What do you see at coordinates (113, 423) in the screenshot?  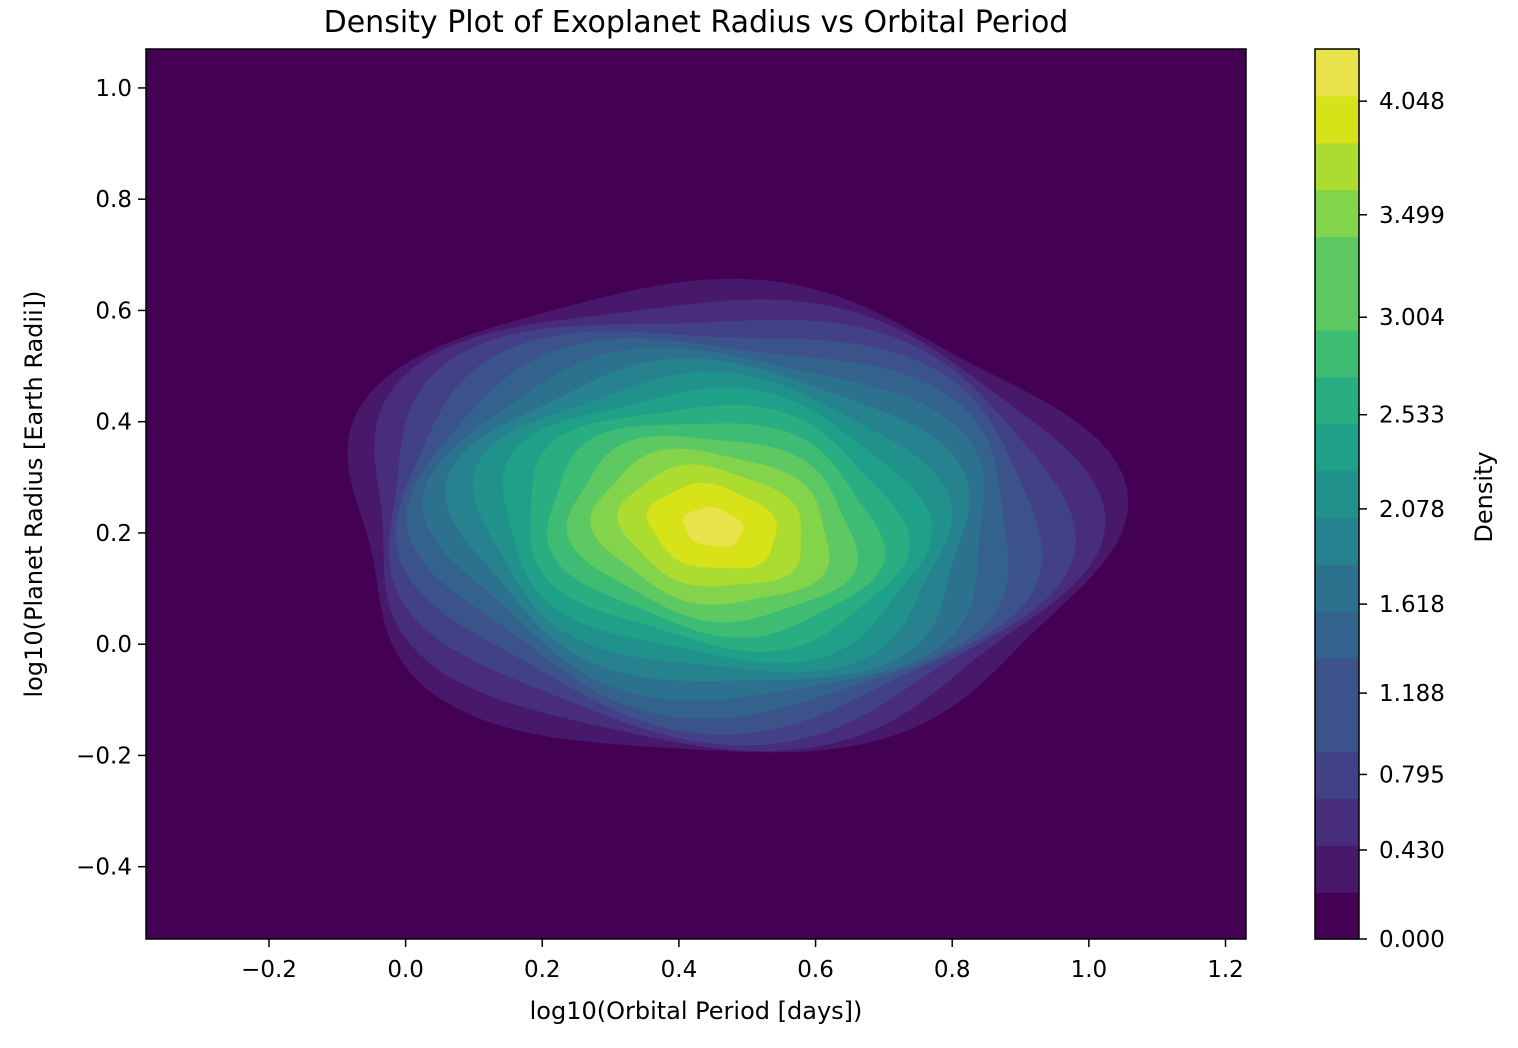 I see `y-tick-label: 0.4` at bounding box center [113, 423].